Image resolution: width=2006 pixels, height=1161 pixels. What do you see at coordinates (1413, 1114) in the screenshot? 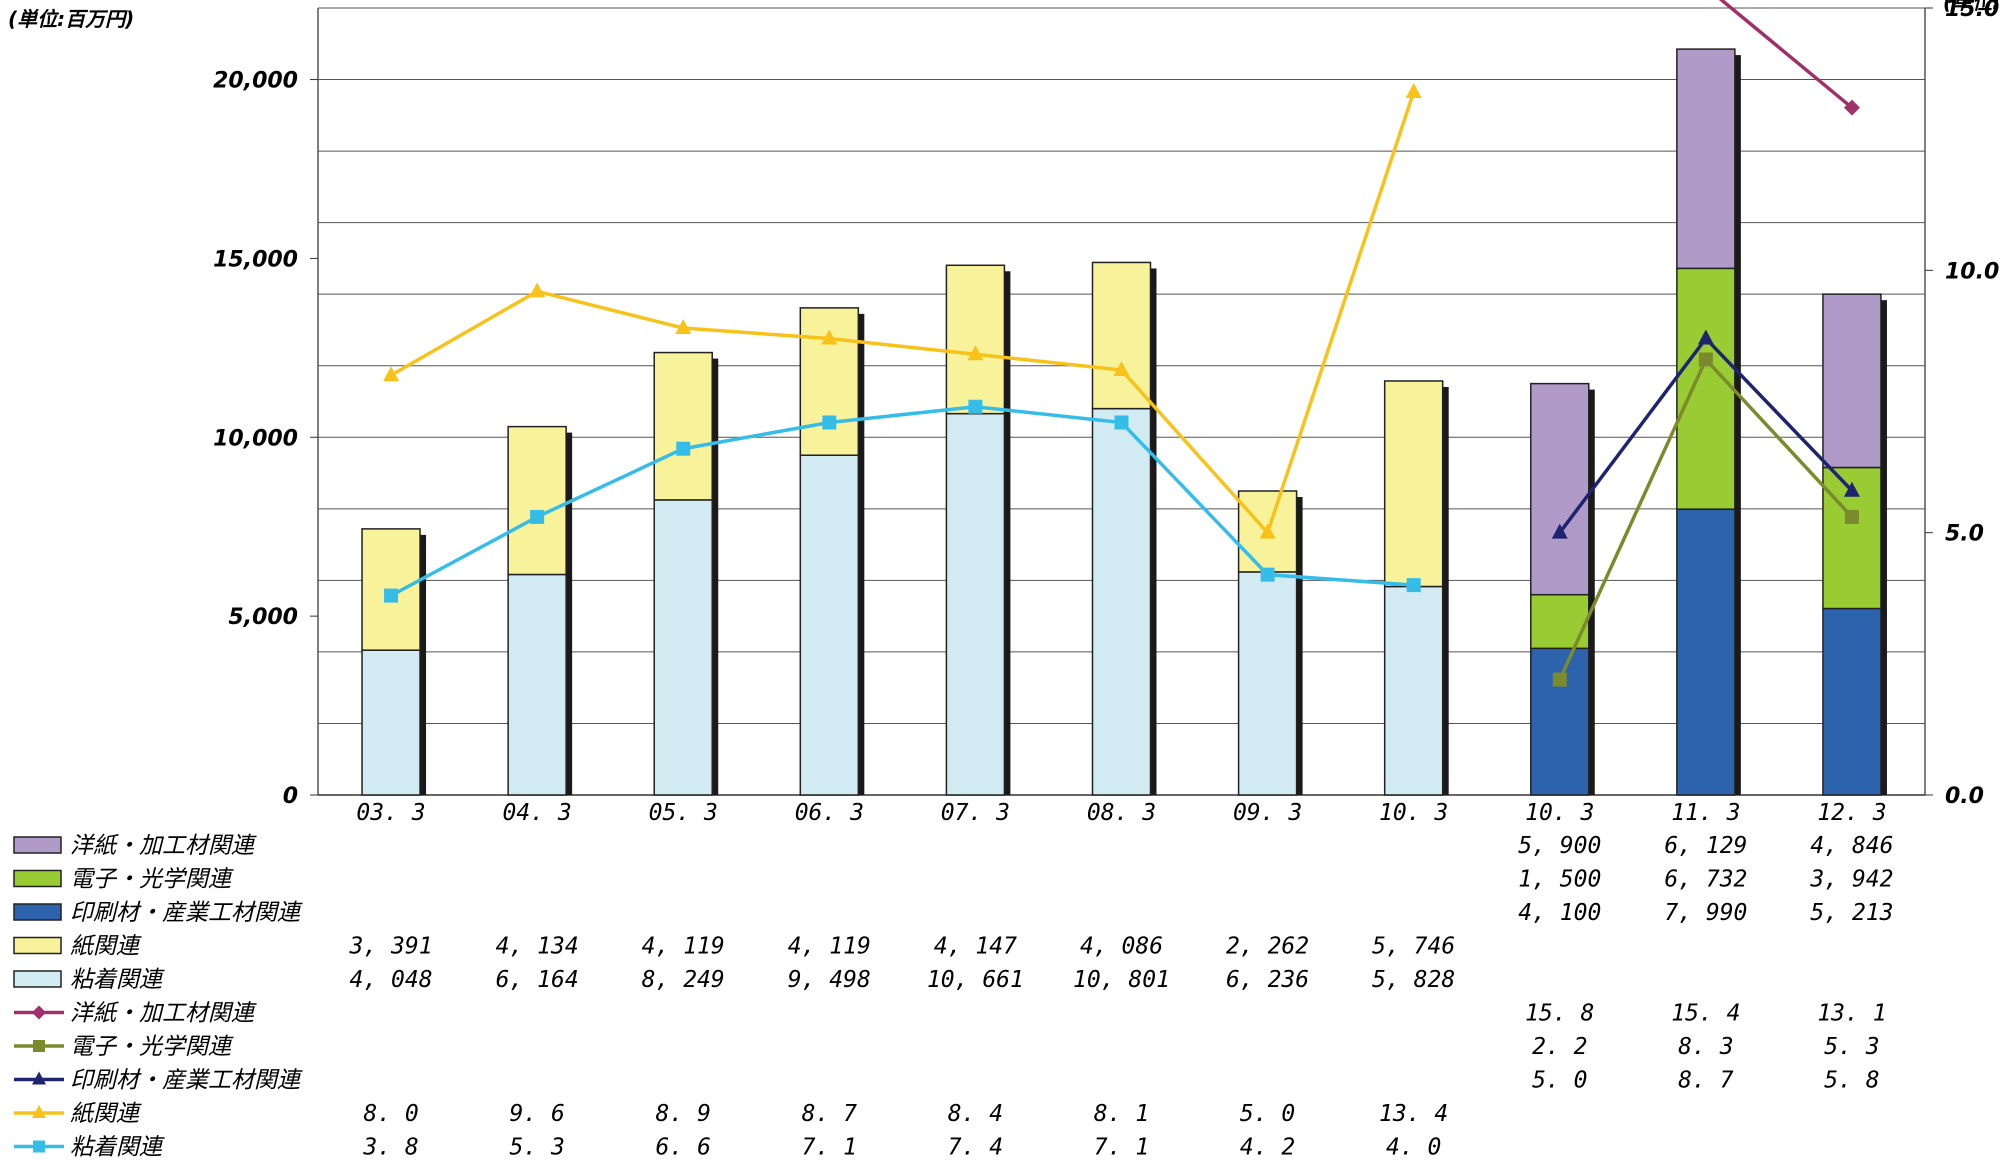
I see `table-value: 13. 4` at bounding box center [1413, 1114].